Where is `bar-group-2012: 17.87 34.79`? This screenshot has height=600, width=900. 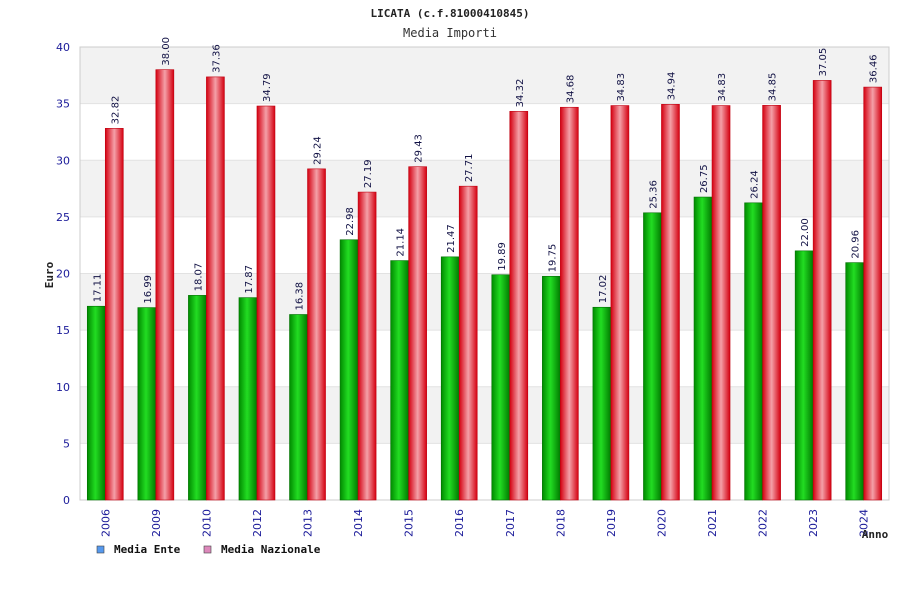 bar-group-2012: 17.87 34.79 is located at coordinates (257, 287).